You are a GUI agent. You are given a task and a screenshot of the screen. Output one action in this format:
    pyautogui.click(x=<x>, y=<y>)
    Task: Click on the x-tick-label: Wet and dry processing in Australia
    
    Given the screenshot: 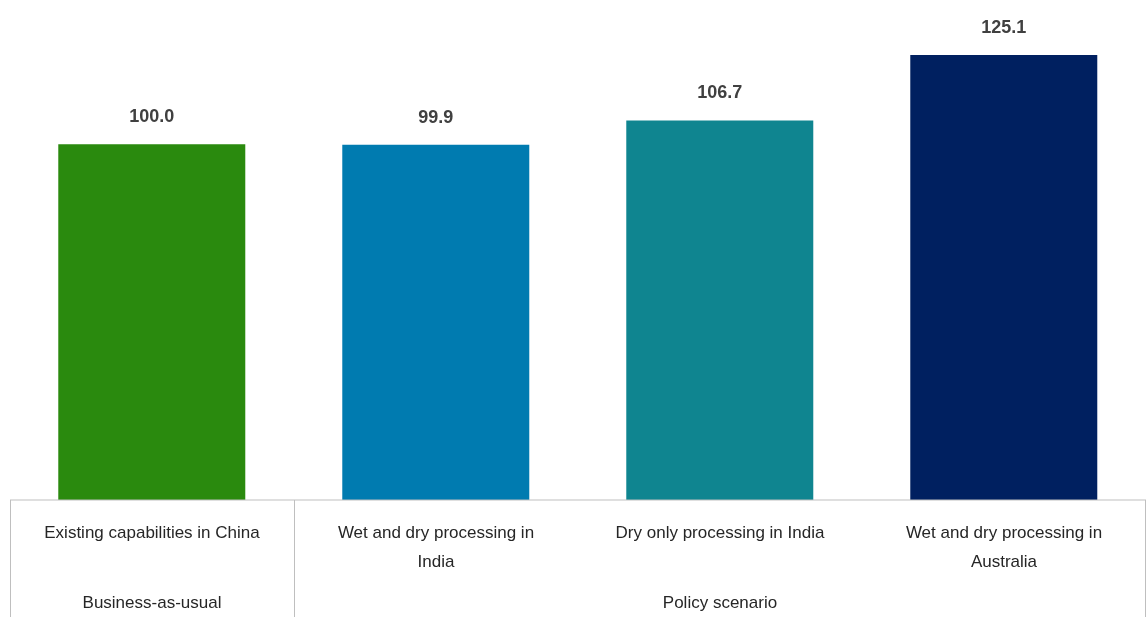 What is the action you would take?
    pyautogui.click(x=1004, y=547)
    